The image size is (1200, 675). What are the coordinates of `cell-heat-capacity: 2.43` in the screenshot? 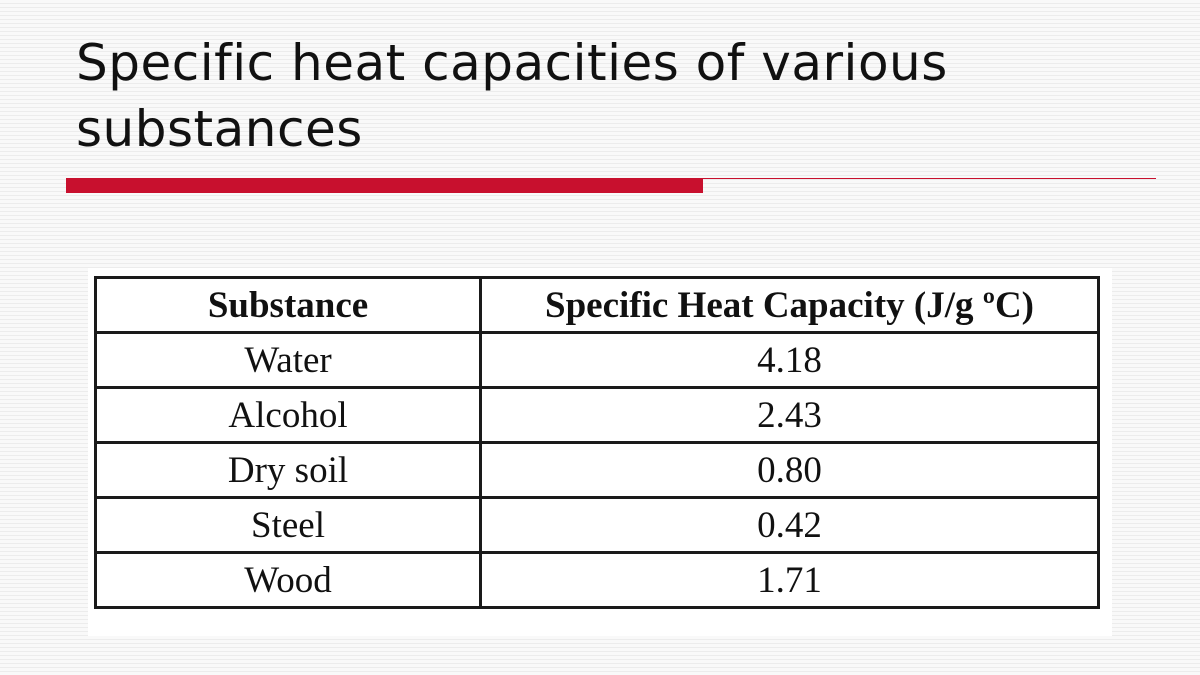 It's located at (789, 415).